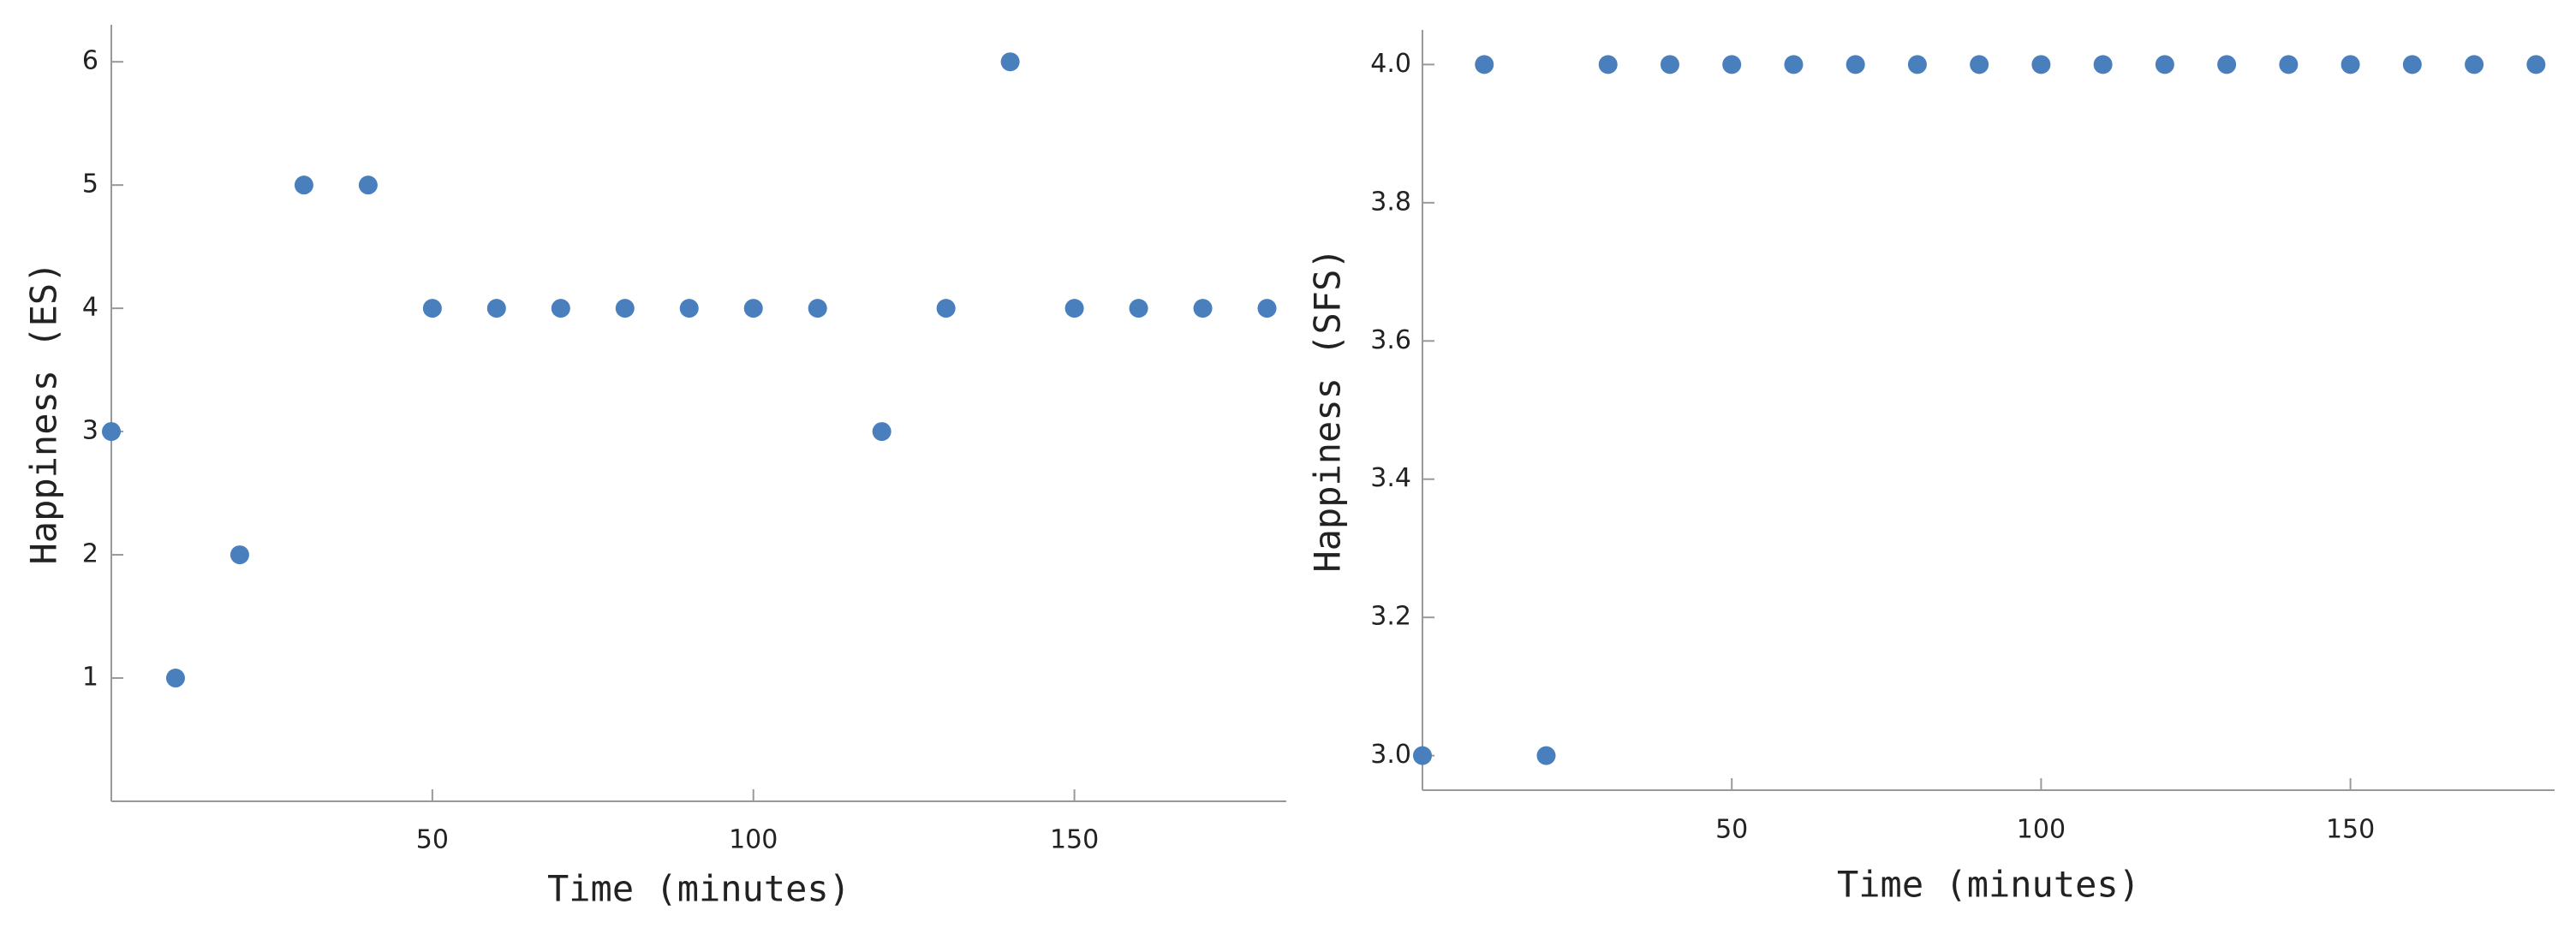 Image resolution: width=2576 pixels, height=928 pixels. Describe the element at coordinates (90, 184) in the screenshot. I see `y-tick-label: 5` at that location.